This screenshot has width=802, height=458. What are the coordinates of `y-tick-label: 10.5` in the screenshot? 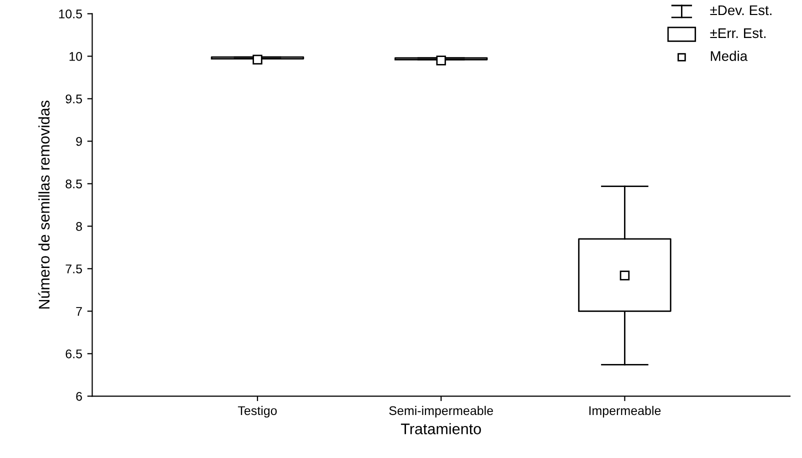 It's located at (70, 14).